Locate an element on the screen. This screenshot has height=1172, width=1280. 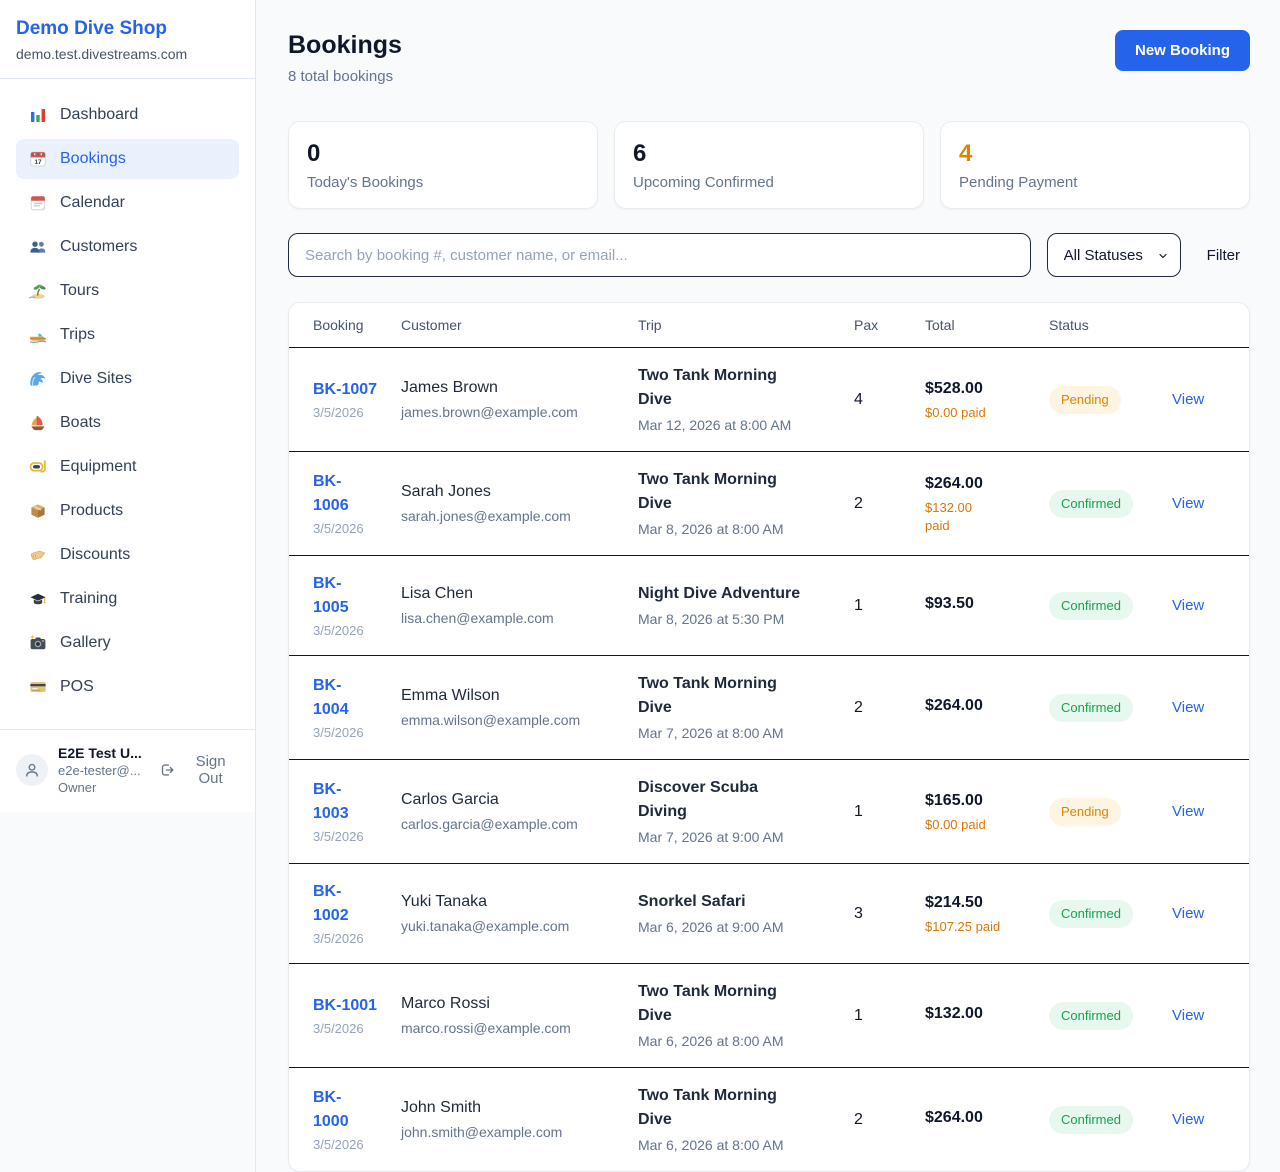
bookings-icon: 17 is located at coordinates (38, 159).